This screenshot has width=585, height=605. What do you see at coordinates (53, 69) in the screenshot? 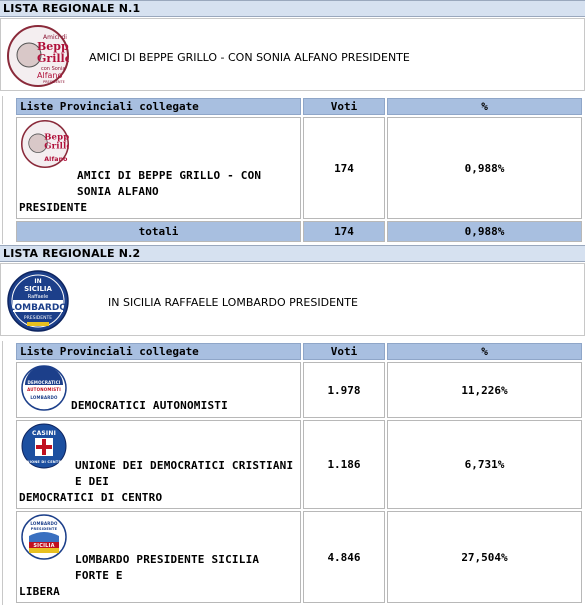
I see `svg-text: con Sonia` at bounding box center [53, 69].